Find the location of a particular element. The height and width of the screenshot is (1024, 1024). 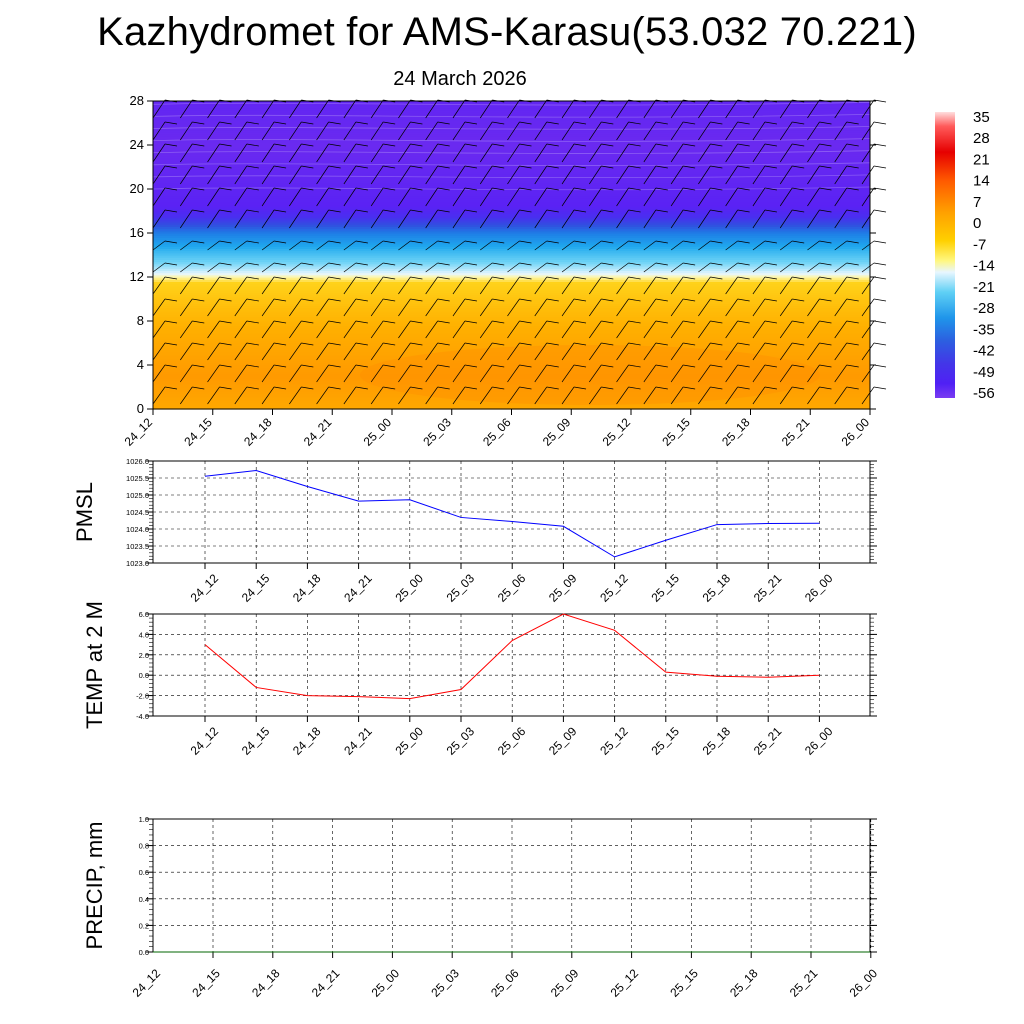

plot-frame is located at coordinates (511, 665).